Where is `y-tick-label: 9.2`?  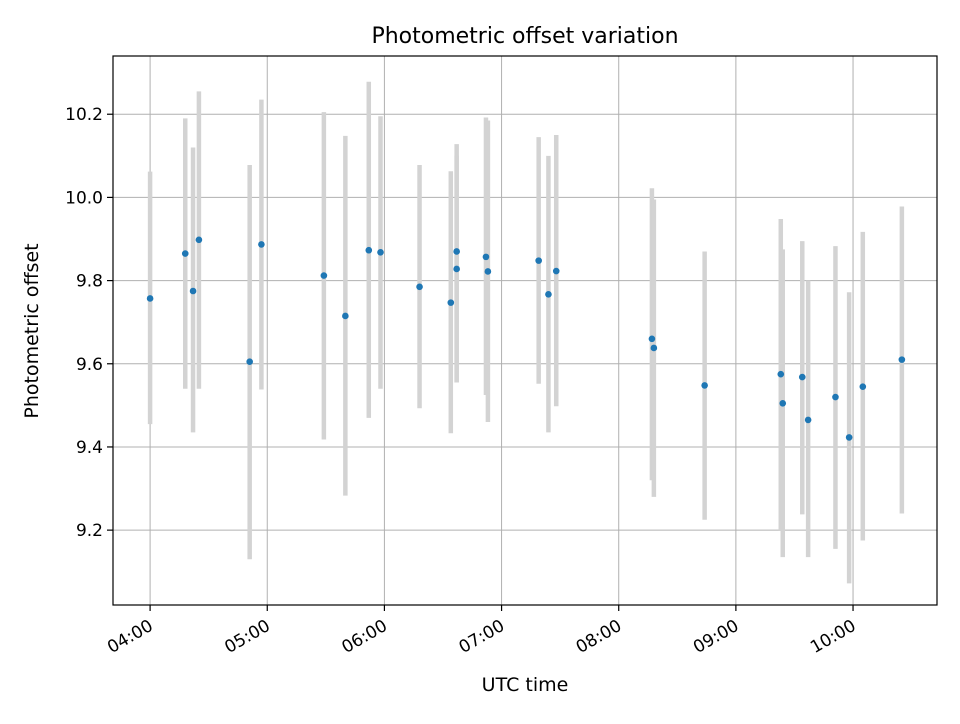
y-tick-label: 9.2 is located at coordinates (89, 531).